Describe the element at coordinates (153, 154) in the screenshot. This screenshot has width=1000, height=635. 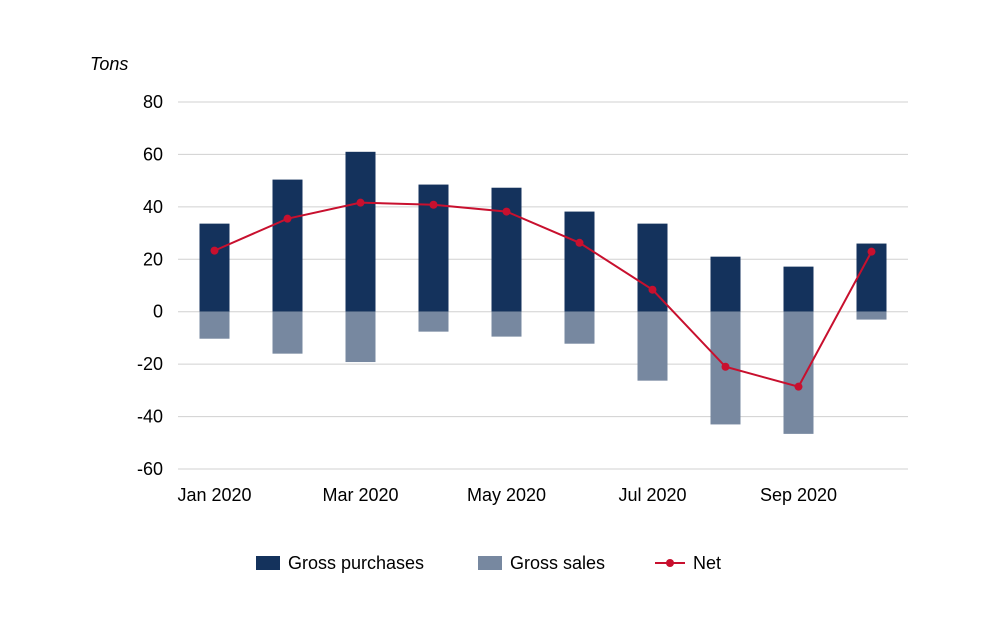
I see `y-tick-label: 60` at that location.